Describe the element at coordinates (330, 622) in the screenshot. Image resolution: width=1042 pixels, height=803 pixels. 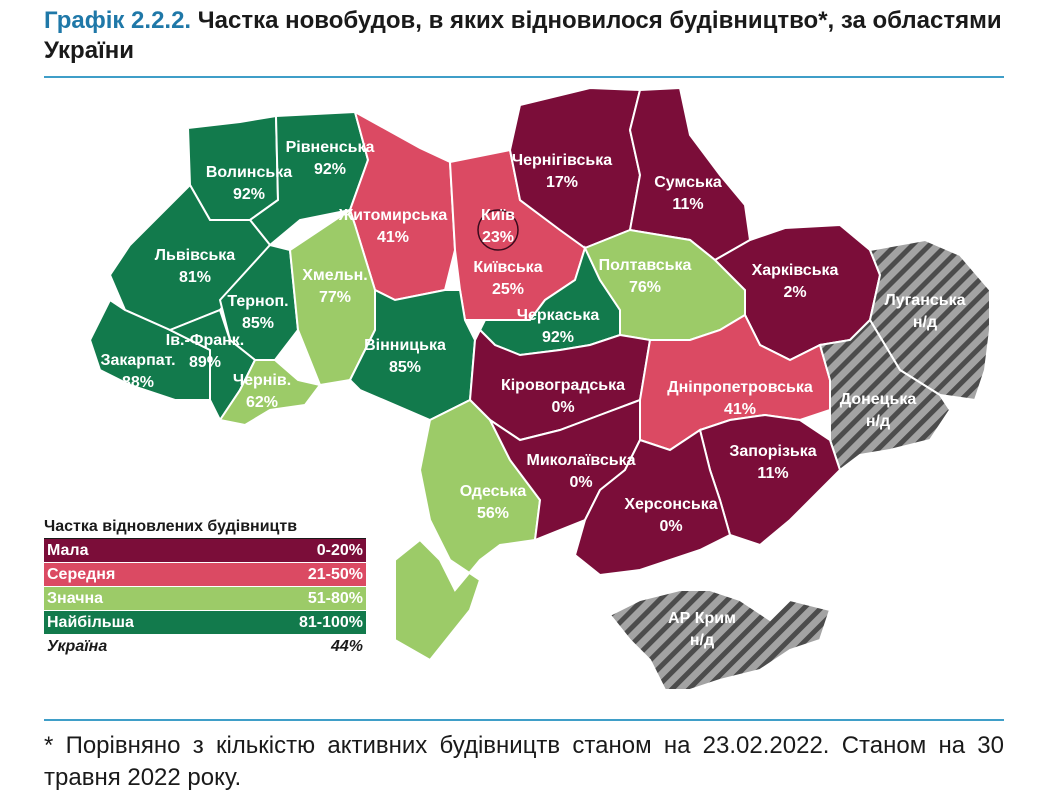
I see `legend-range: 81-100%` at that location.